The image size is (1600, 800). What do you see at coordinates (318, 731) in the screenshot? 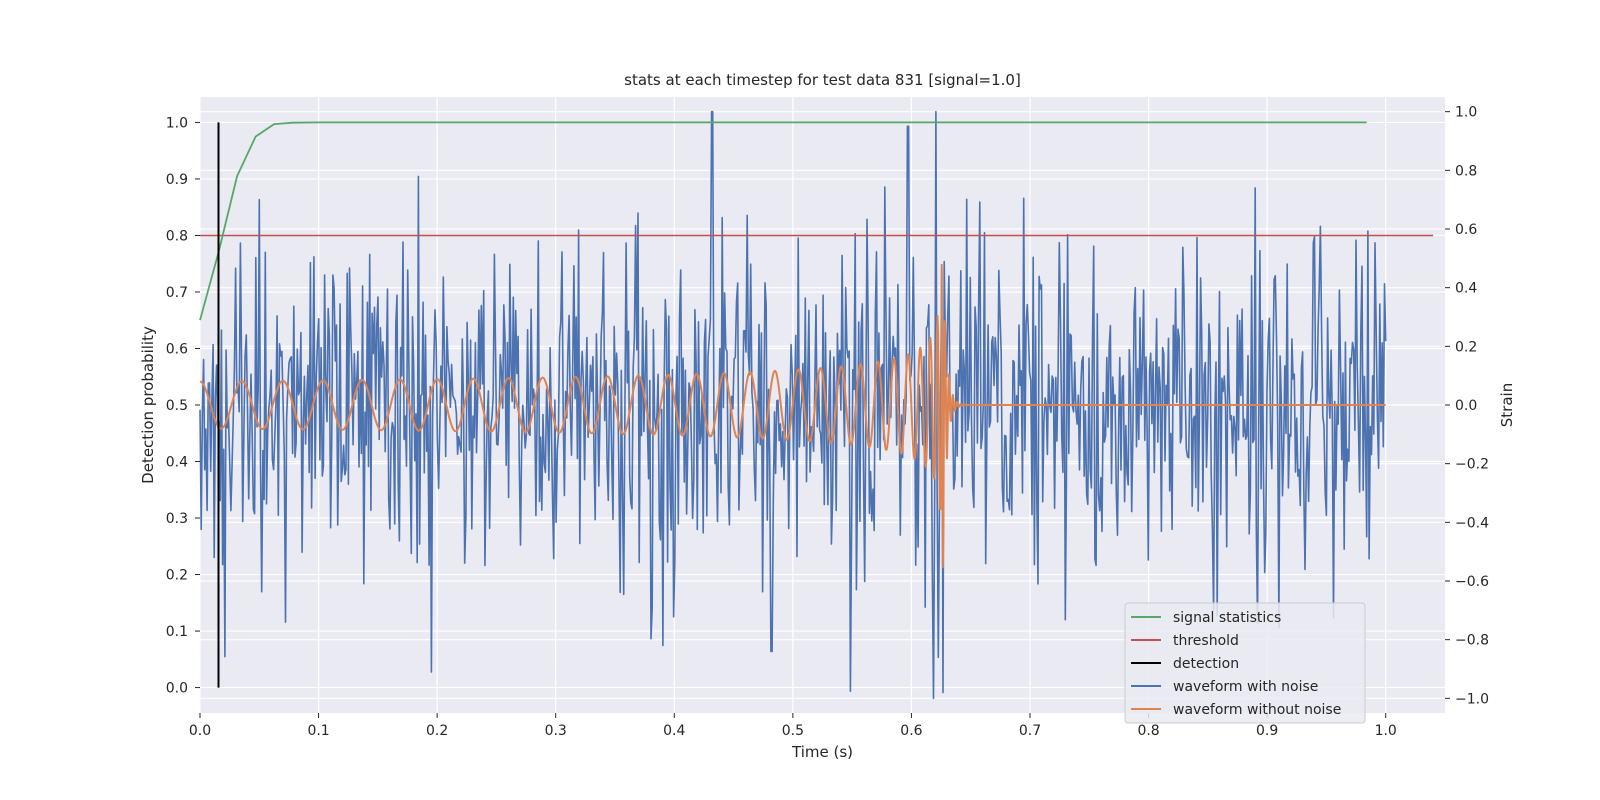
I see `x-tick-label: 0.1` at bounding box center [318, 731].